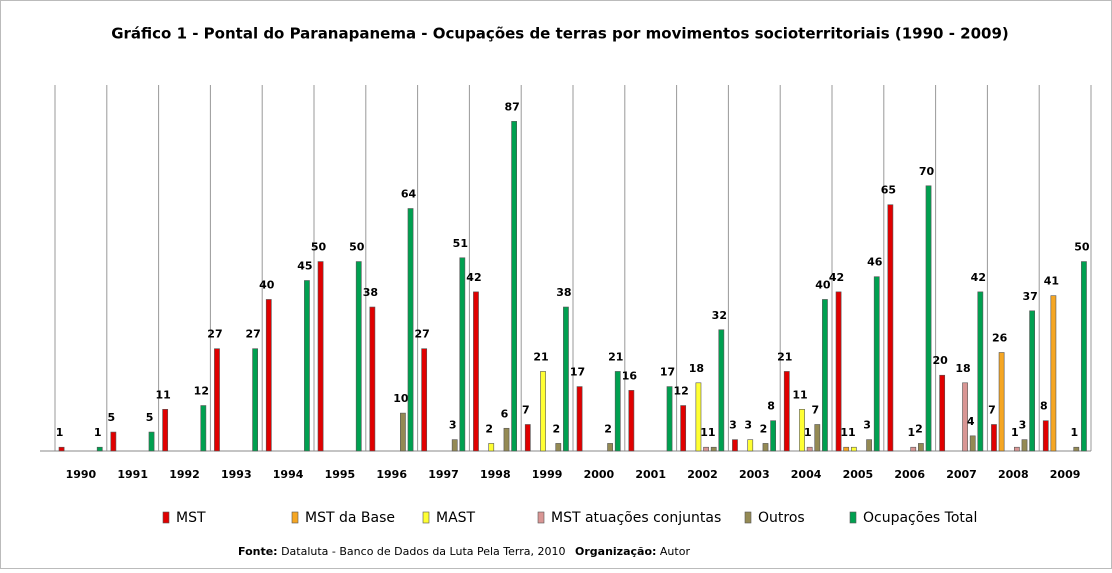 Image resolution: width=1112 pixels, height=573 pixels. I want to click on x-tick-label: 1996, so click(391, 474).